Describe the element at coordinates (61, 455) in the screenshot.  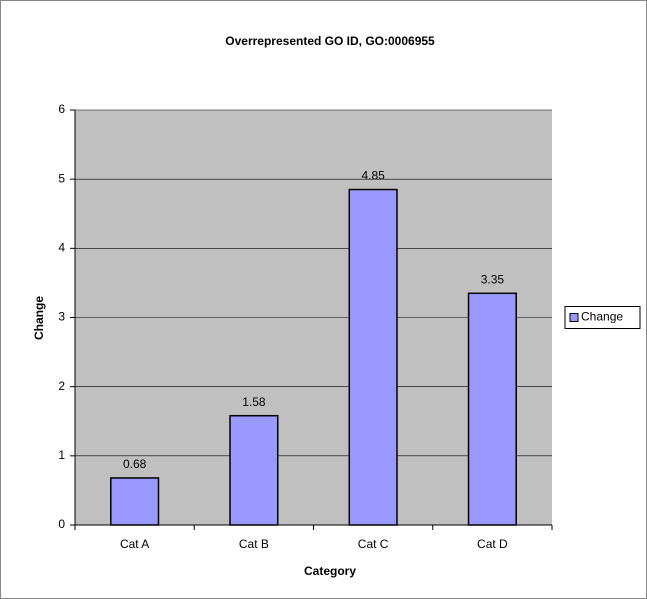
I see `y-tick-label: 1` at that location.